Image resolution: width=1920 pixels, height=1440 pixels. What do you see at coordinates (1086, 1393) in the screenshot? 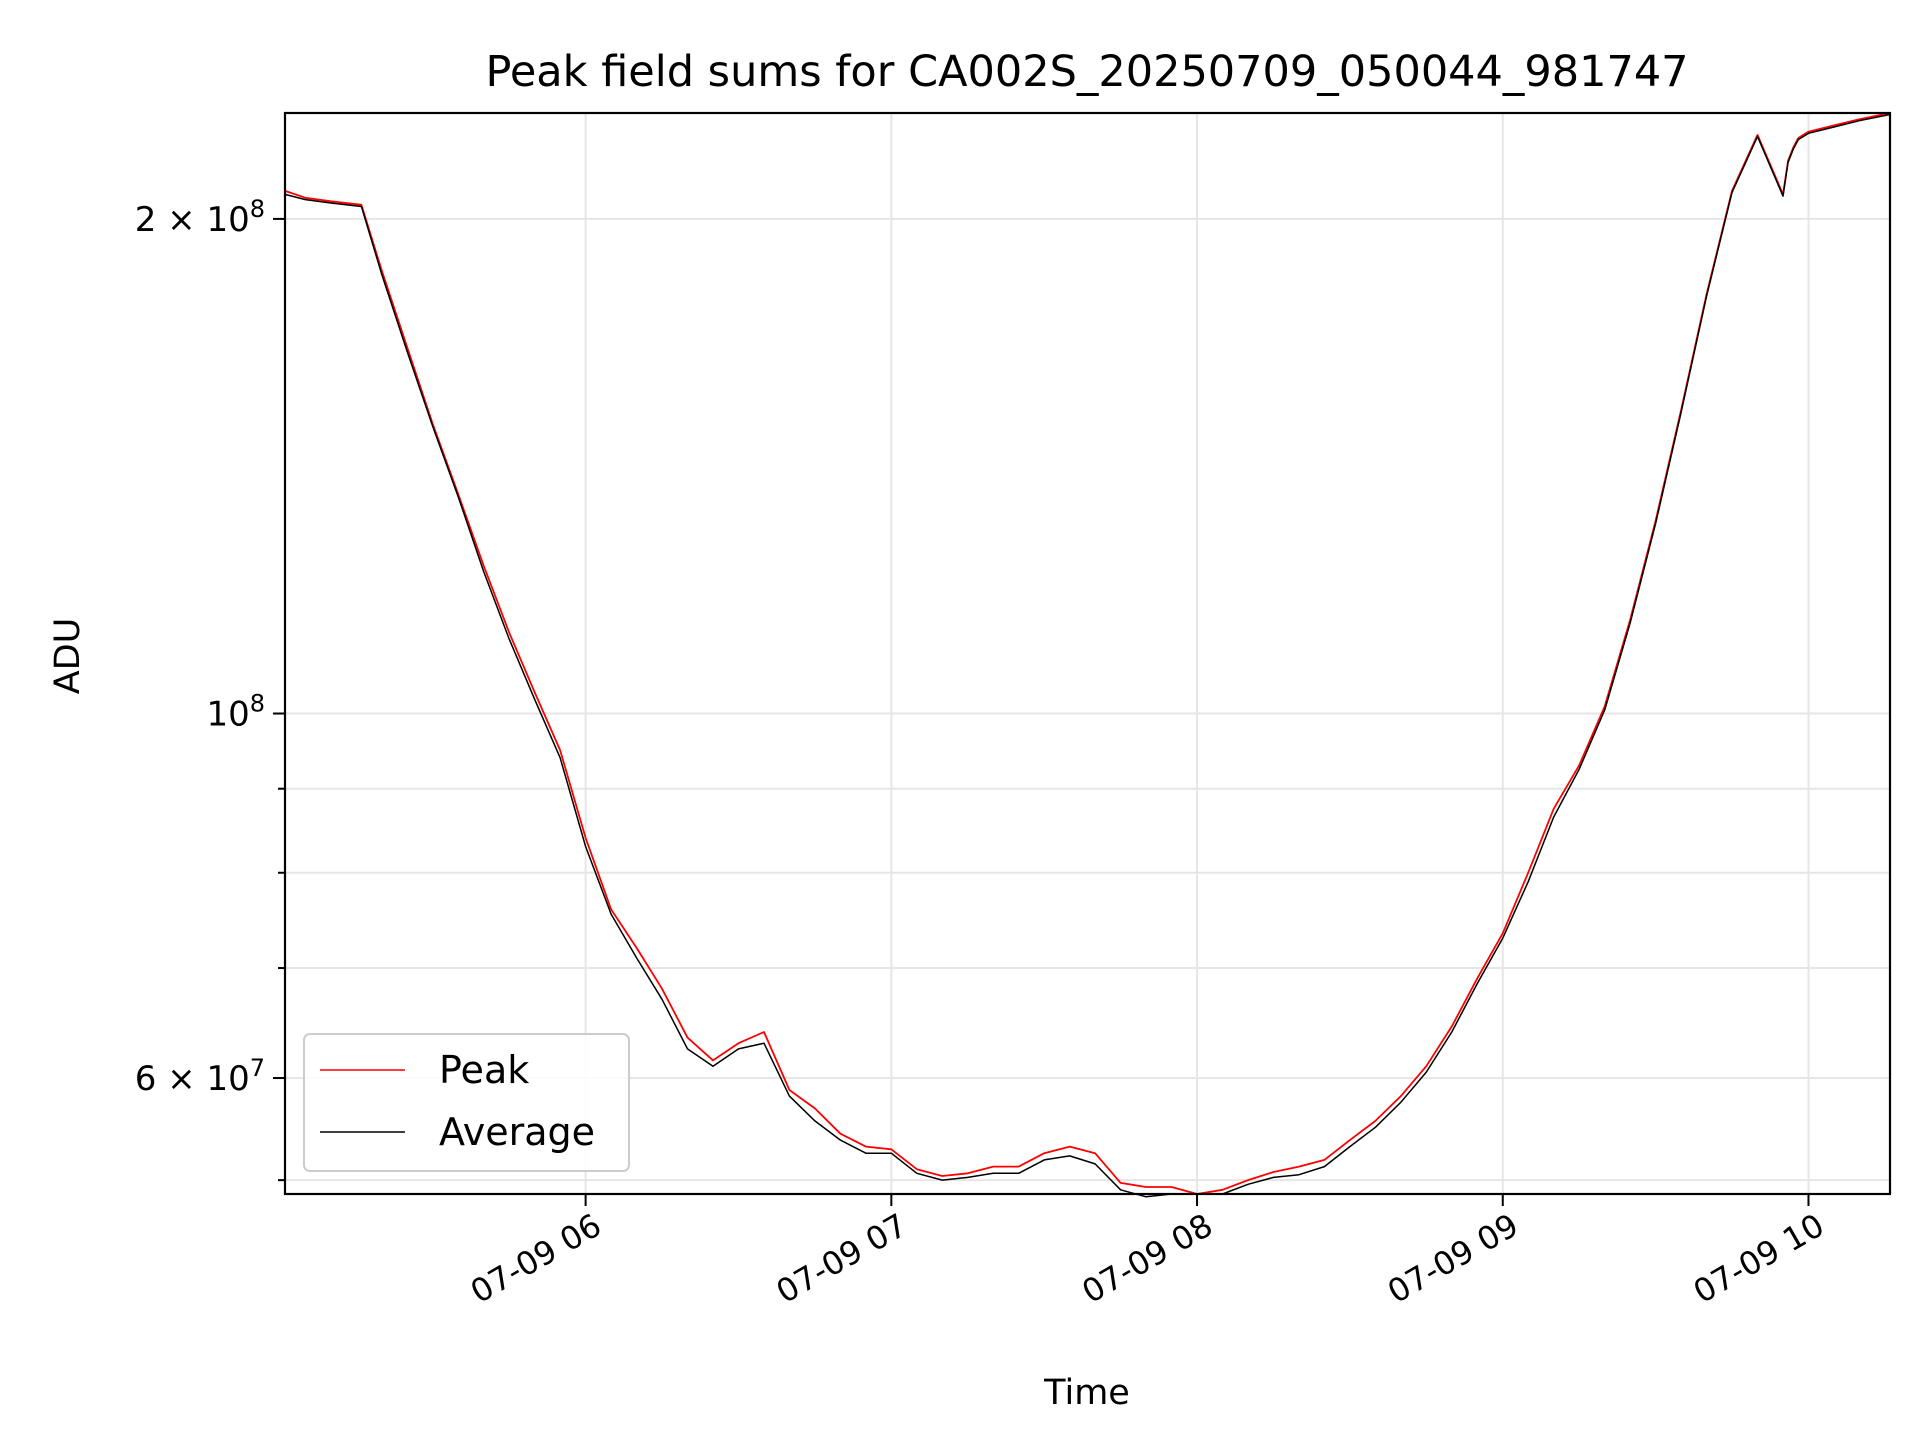
I see `x-axis-label: Time` at bounding box center [1086, 1393].